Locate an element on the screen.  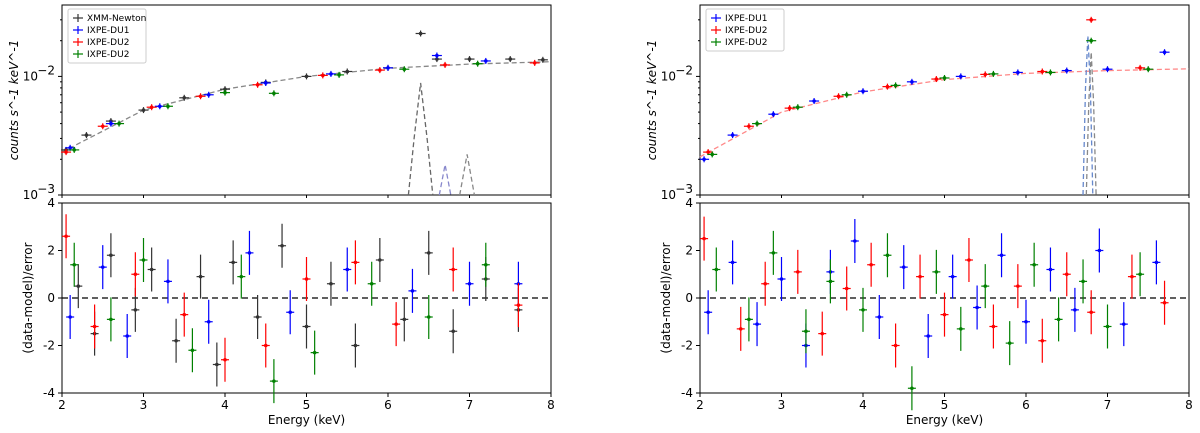
residuals-ixpe-du2 is located at coordinates (292, 298).